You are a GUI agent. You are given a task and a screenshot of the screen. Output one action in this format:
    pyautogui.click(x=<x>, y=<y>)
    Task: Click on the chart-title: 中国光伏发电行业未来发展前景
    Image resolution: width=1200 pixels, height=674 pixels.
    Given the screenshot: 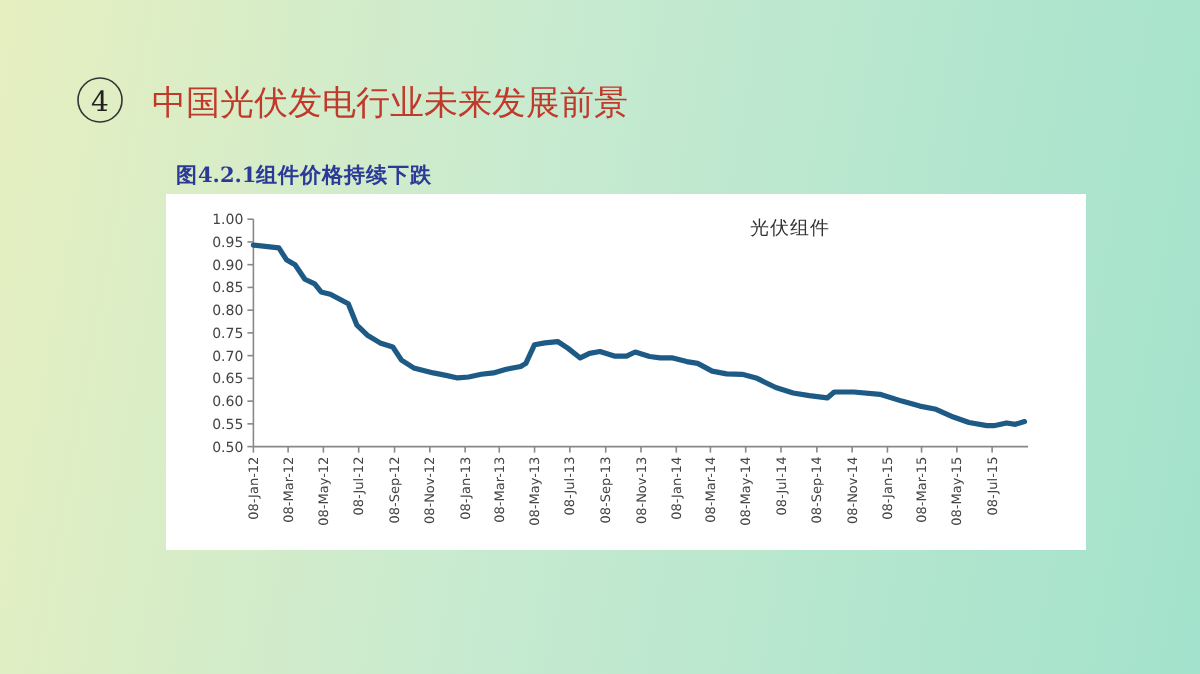 What is the action you would take?
    pyautogui.click(x=390, y=104)
    